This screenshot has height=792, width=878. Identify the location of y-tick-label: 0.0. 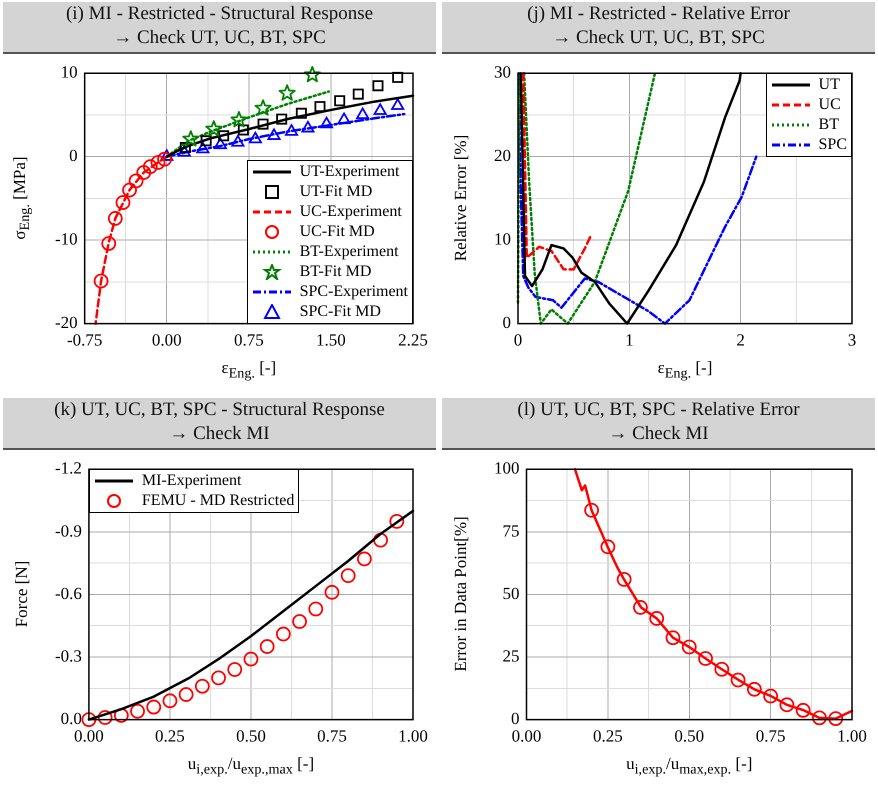
(71, 718).